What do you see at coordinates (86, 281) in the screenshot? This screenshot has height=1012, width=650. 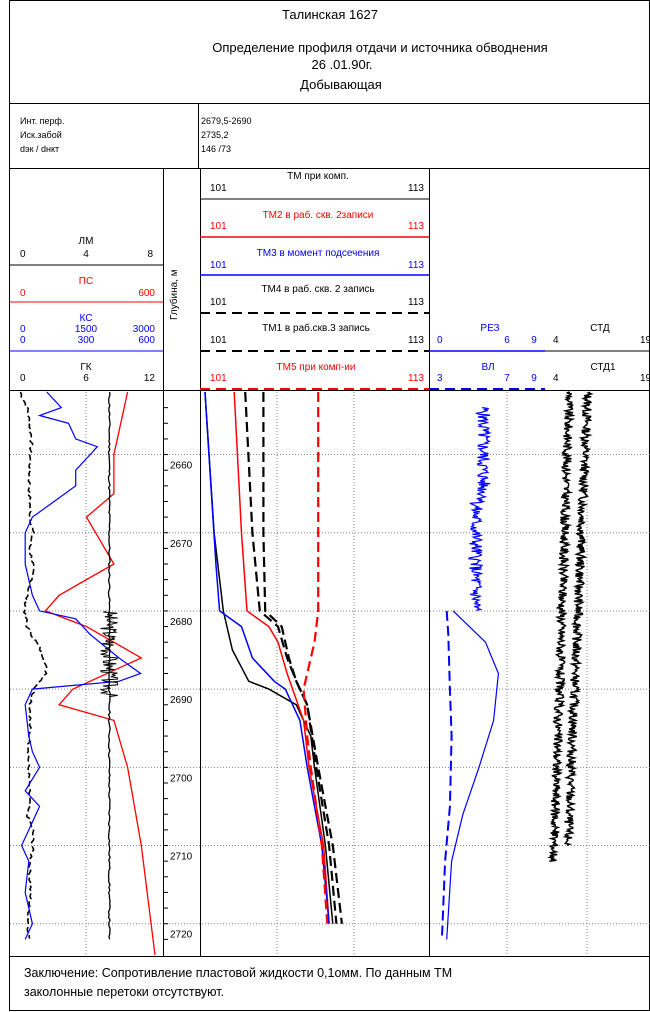 I see `ps-name: ПС` at bounding box center [86, 281].